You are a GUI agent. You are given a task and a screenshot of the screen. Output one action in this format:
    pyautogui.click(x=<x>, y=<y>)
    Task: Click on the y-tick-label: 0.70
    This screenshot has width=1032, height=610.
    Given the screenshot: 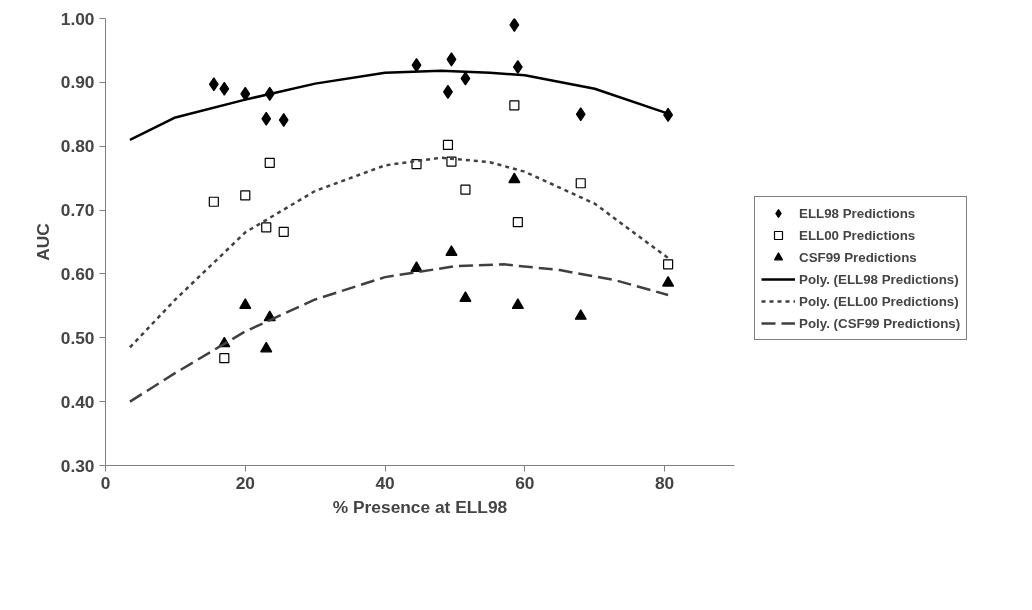 What is the action you would take?
    pyautogui.click(x=77, y=210)
    